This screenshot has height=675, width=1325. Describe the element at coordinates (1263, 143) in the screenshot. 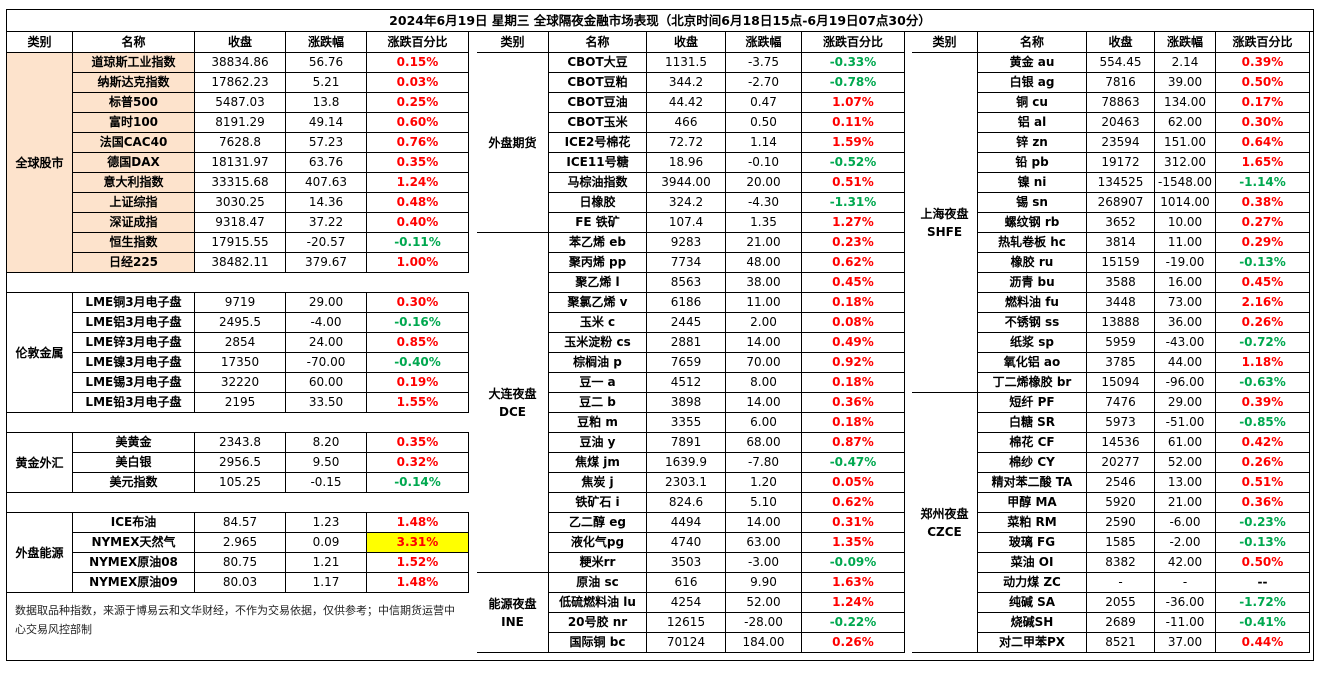

I see `cell-pct: 0.64%` at that location.